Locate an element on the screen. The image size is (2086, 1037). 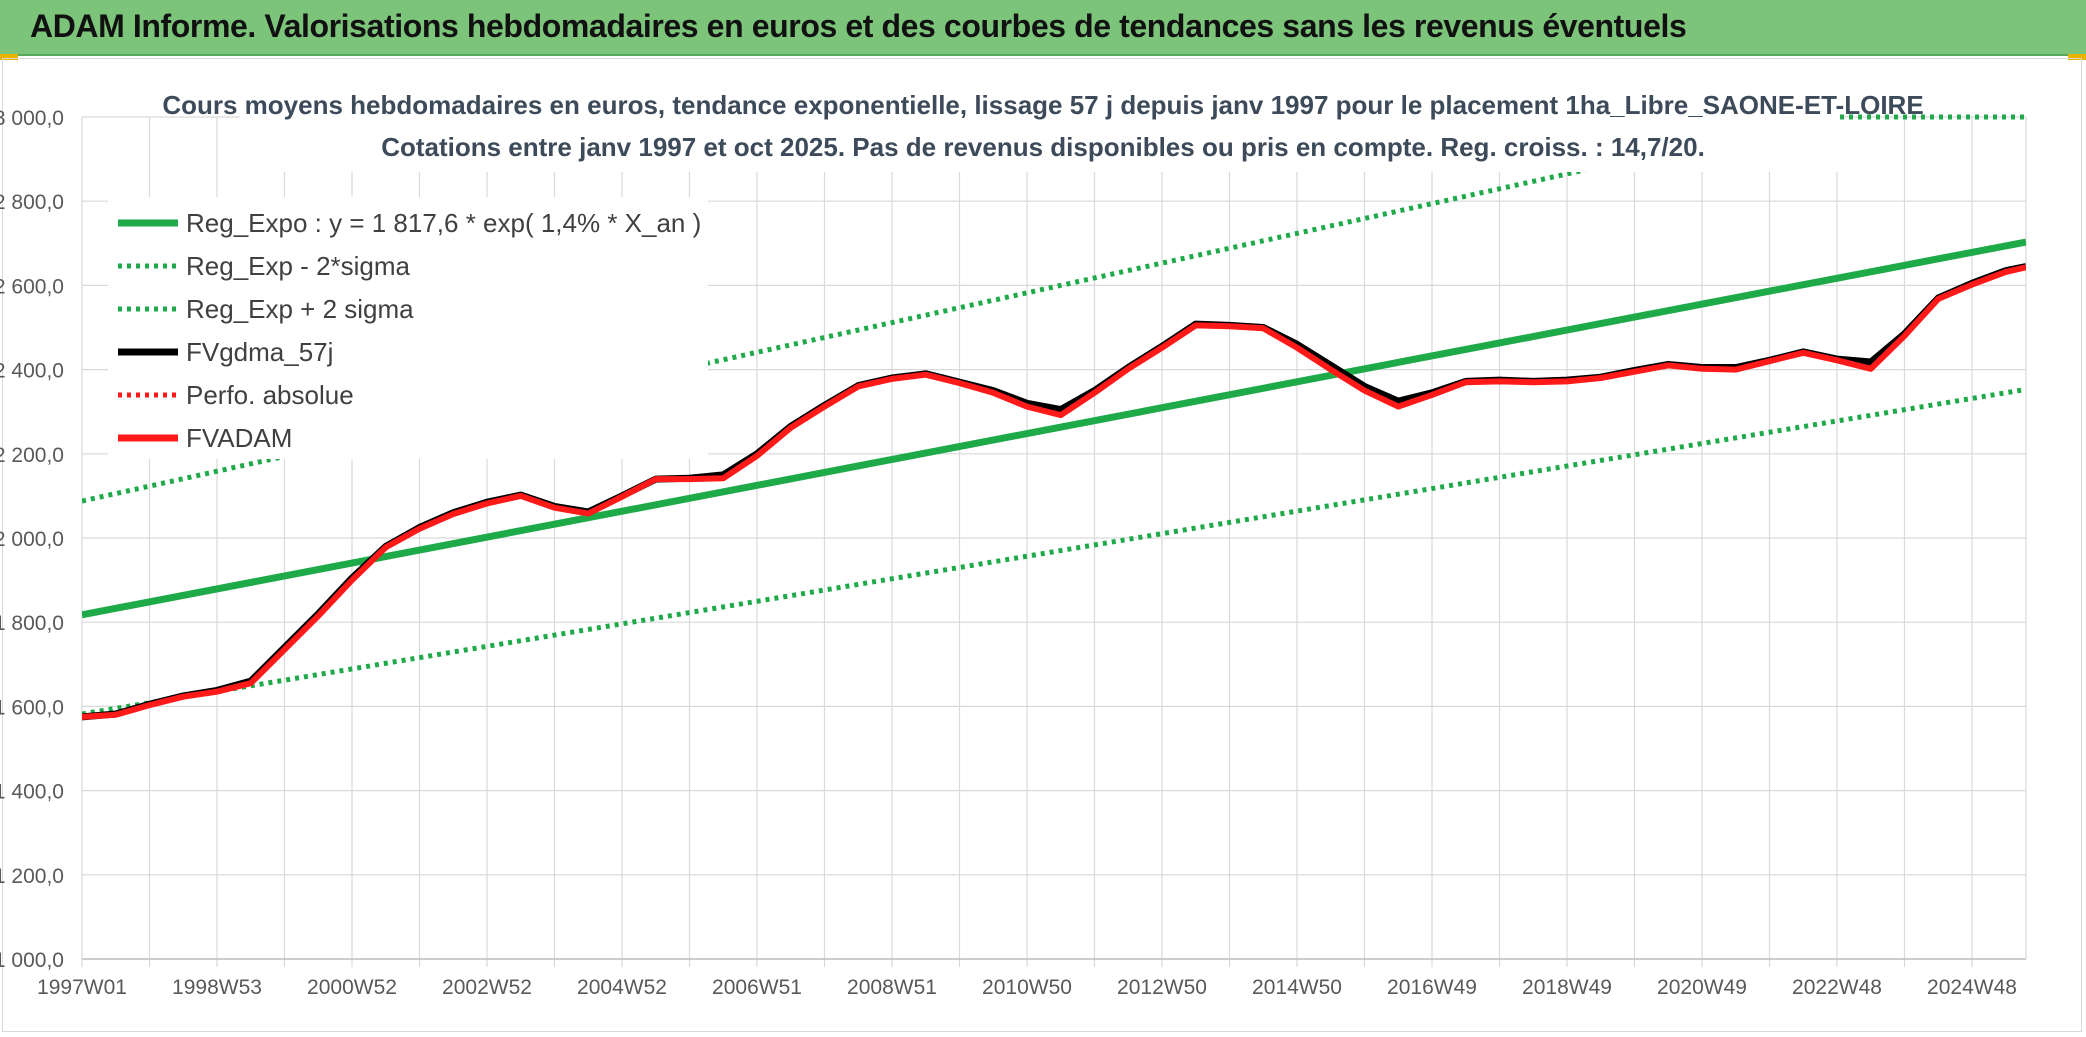
legend-box is located at coordinates (408, 328).